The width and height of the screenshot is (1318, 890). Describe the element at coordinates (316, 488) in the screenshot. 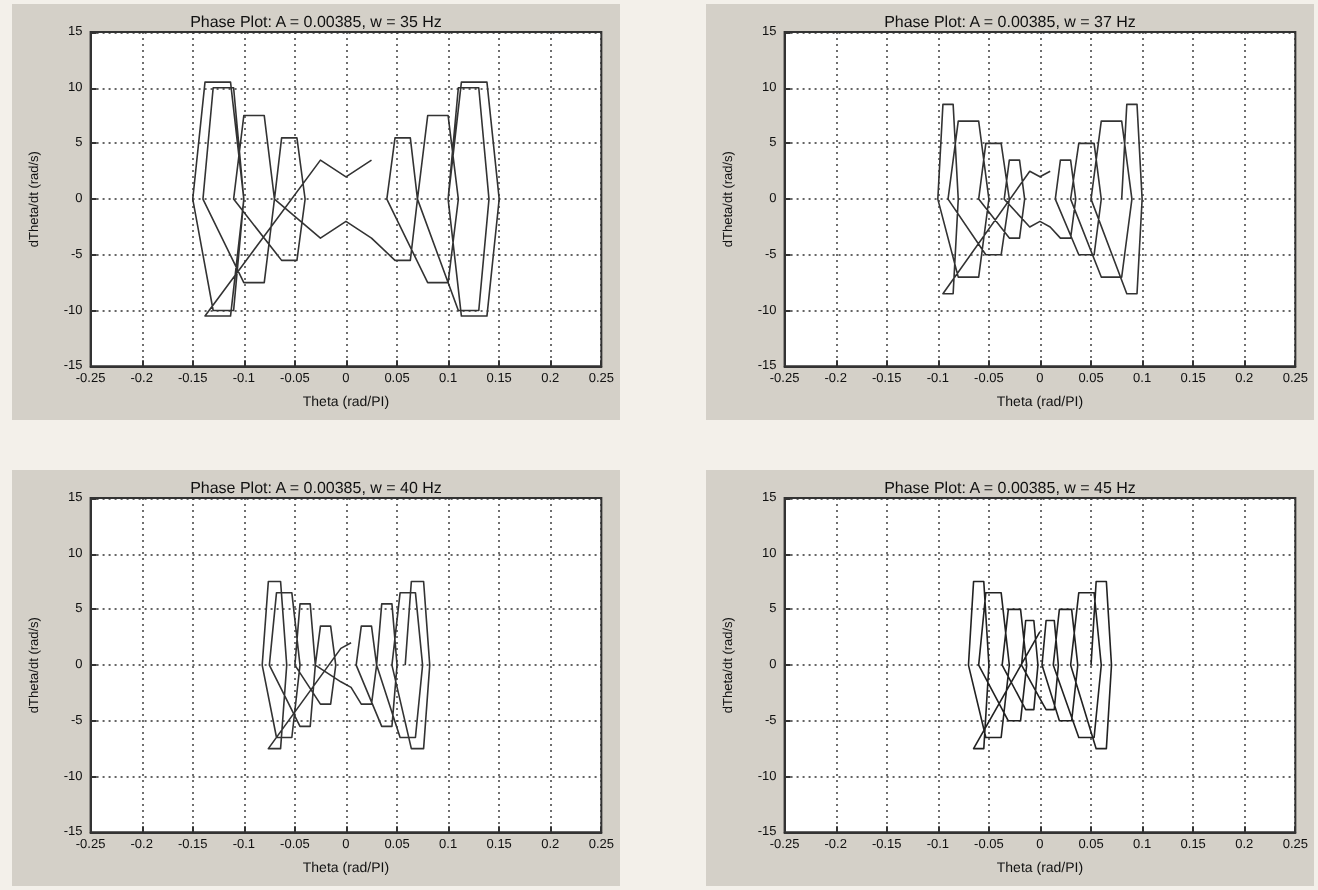

I see `chart-title: Phase Plot: A = 0.00385, w = 40 Hz` at that location.